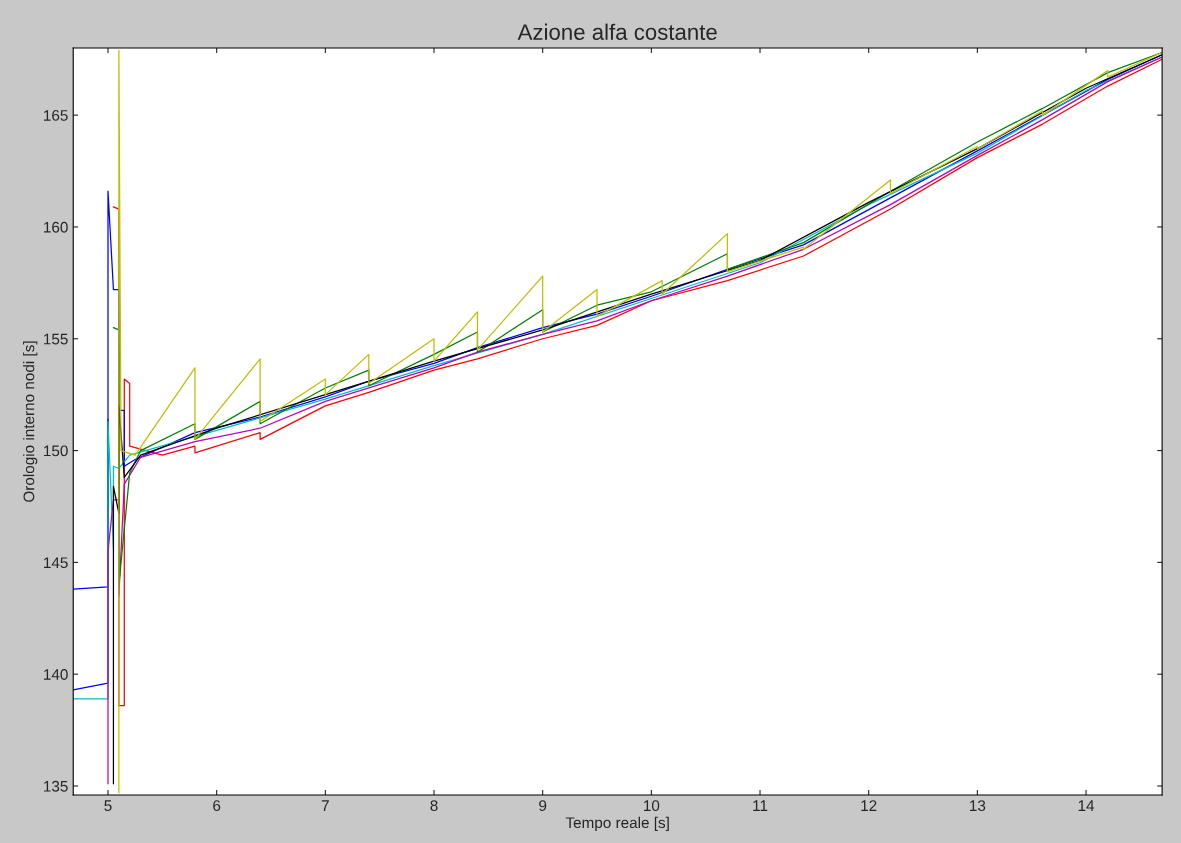 The image size is (1181, 843). Describe the element at coordinates (56, 451) in the screenshot. I see `y-tick-label: 150` at that location.